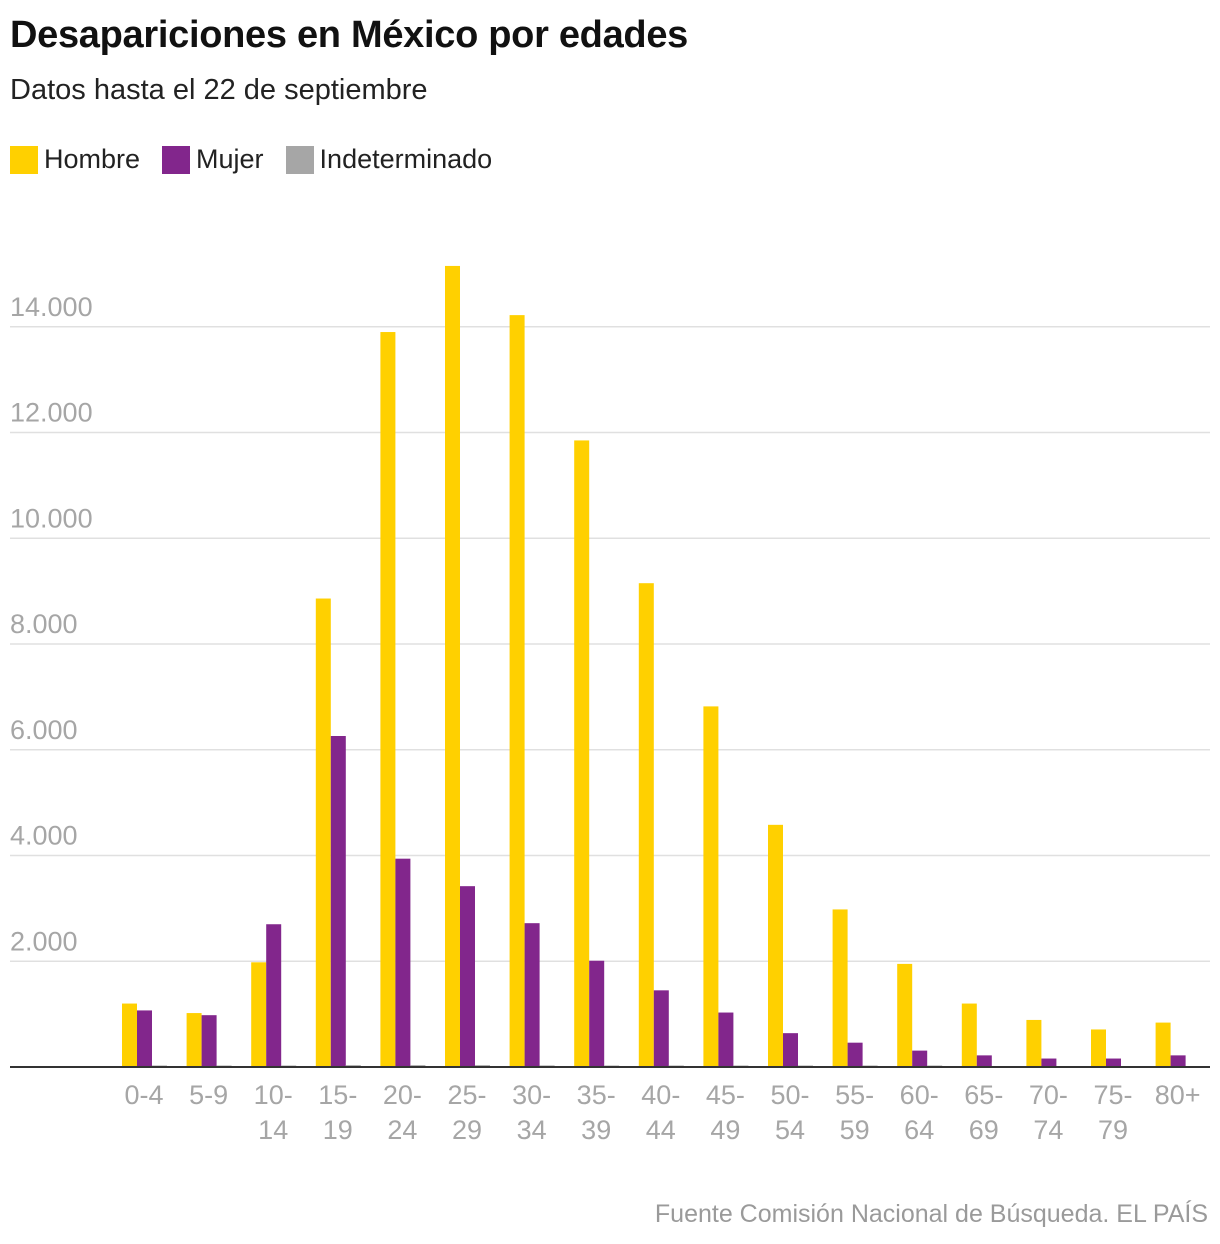 The height and width of the screenshot is (1244, 1220). I want to click on chart-title: Desapariciones en México por edades, so click(349, 35).